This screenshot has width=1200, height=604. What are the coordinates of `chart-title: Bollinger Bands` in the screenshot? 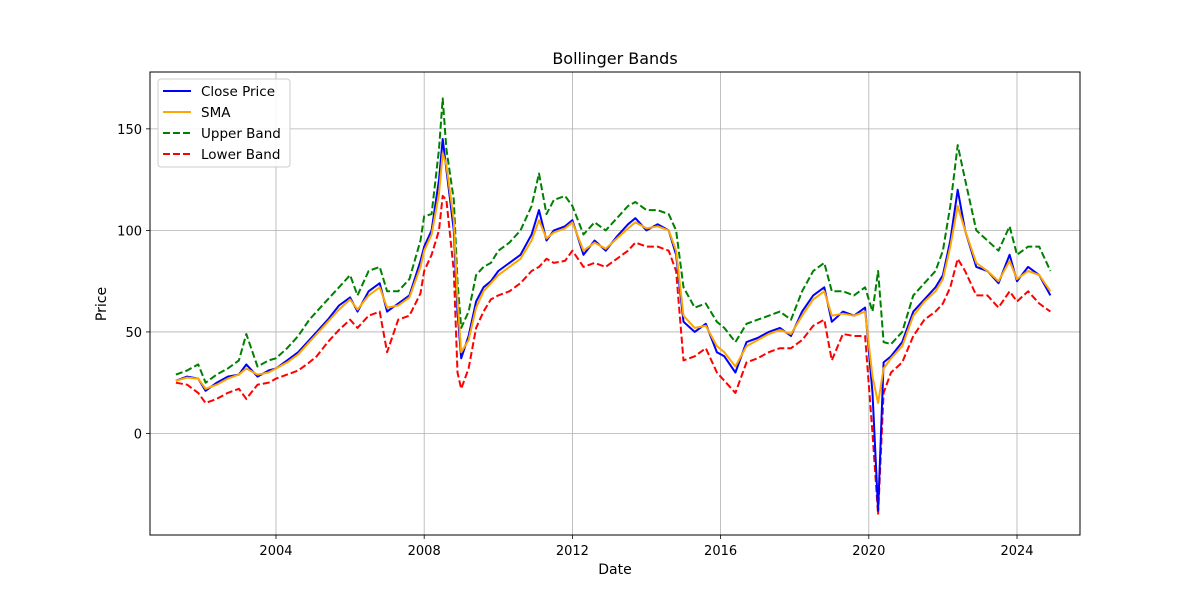 It's located at (614, 58).